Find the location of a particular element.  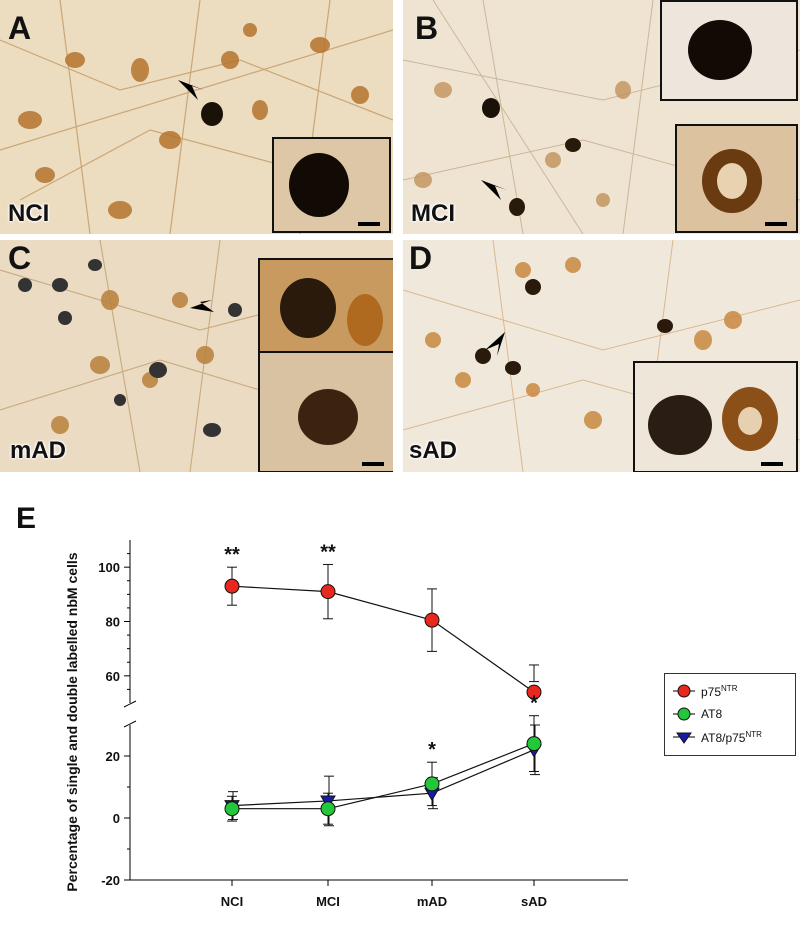

legend-label-p75: p75NTR is located at coordinates (719, 691).